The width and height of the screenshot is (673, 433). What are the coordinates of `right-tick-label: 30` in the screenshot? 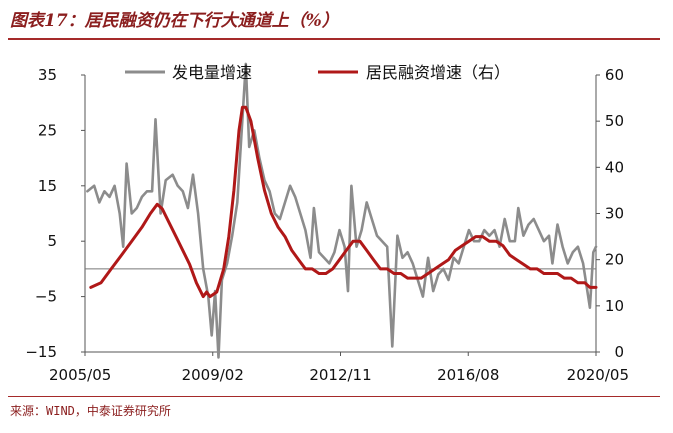 It's located at (614, 214).